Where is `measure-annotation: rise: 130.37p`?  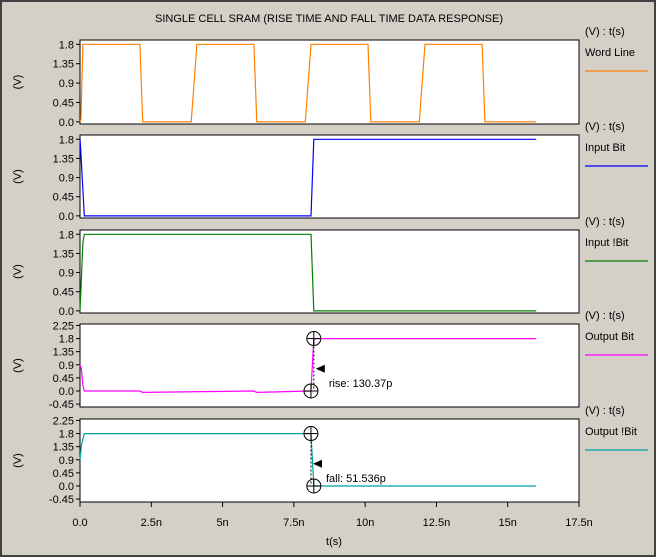 measure-annotation: rise: 130.37p is located at coordinates (361, 384).